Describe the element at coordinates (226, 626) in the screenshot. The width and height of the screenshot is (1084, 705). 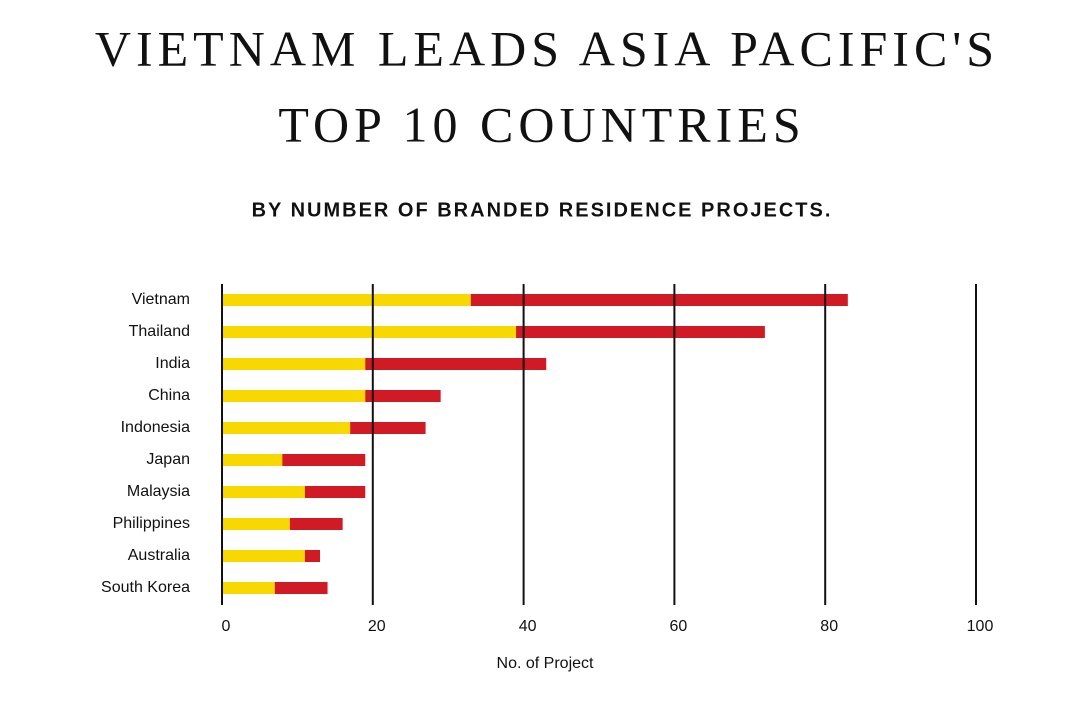
I see `x-tick-label: 0` at that location.